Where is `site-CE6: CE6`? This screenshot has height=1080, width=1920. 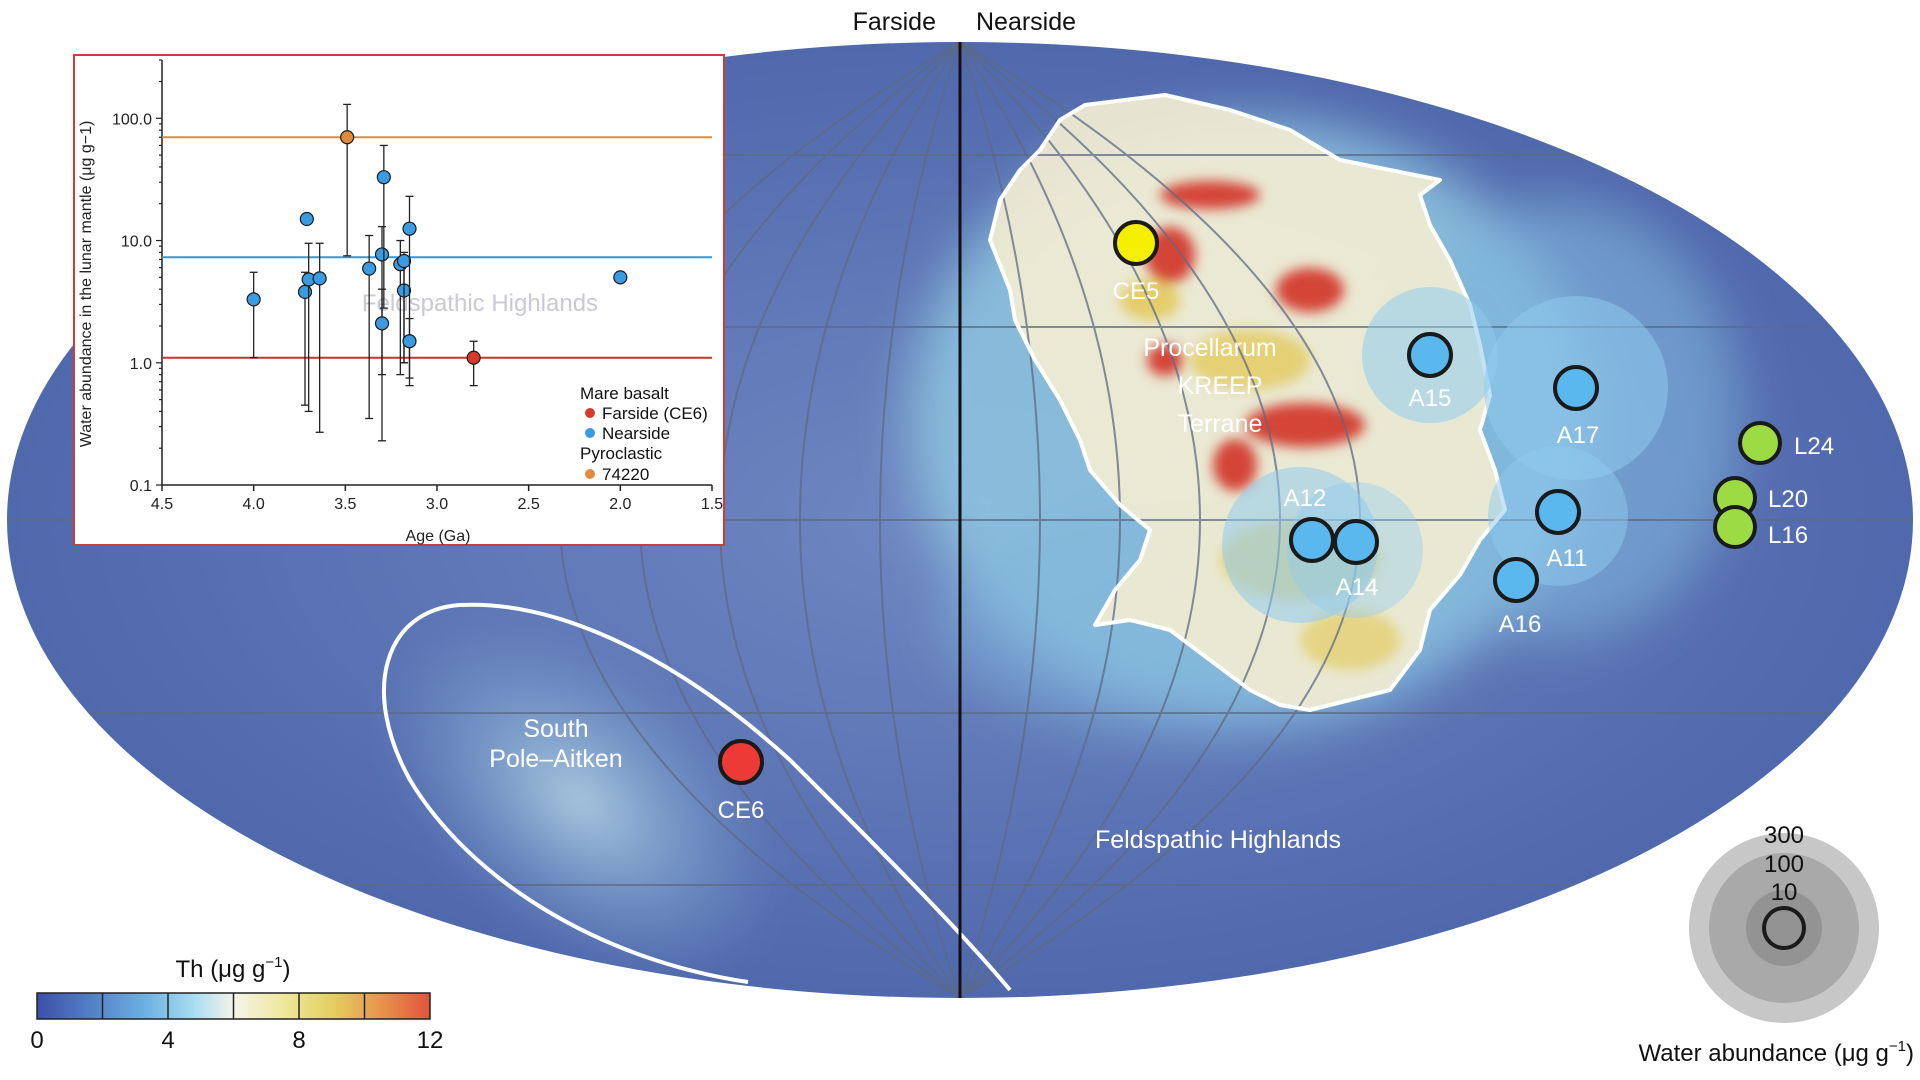 site-CE6: CE6 is located at coordinates (741, 781).